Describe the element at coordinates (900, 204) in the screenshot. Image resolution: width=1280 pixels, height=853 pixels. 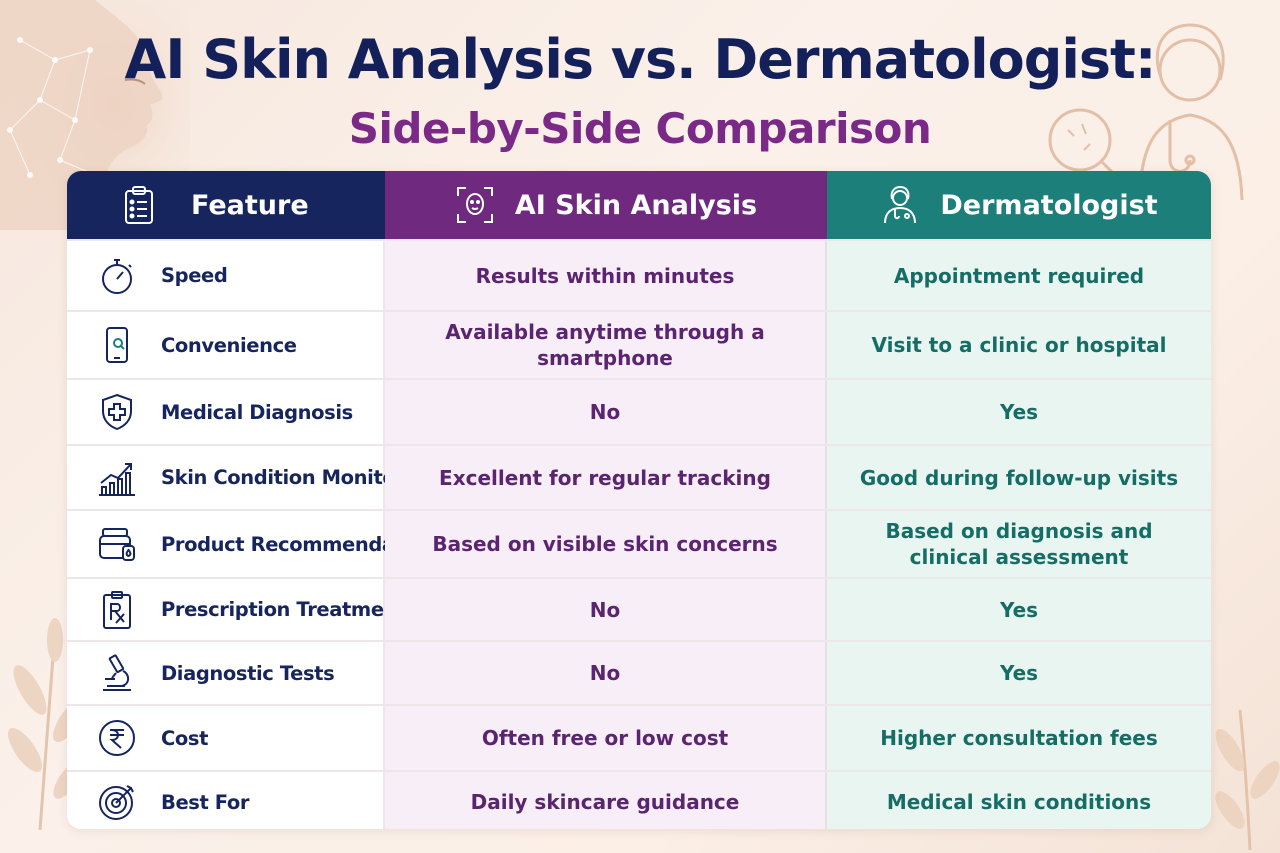
I see `doctor-icon` at that location.